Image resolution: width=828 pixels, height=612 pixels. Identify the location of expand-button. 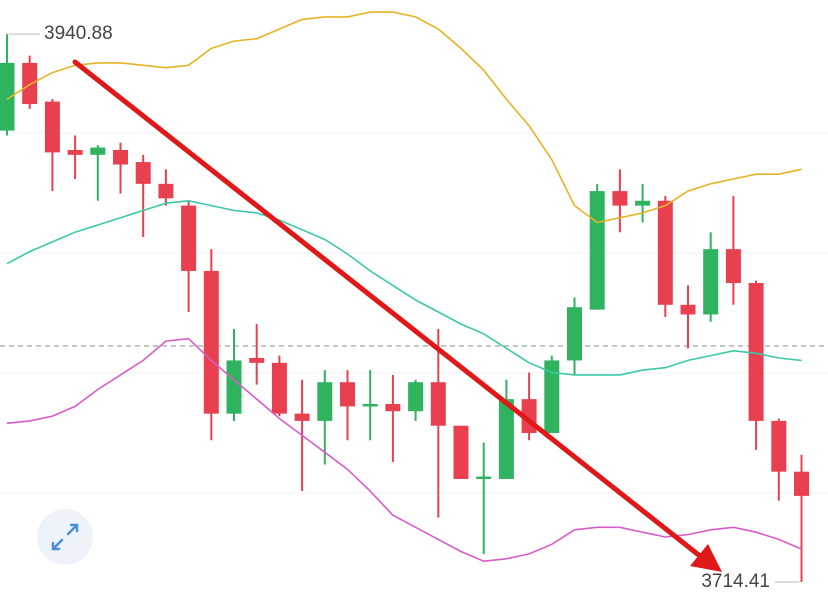
(65, 537).